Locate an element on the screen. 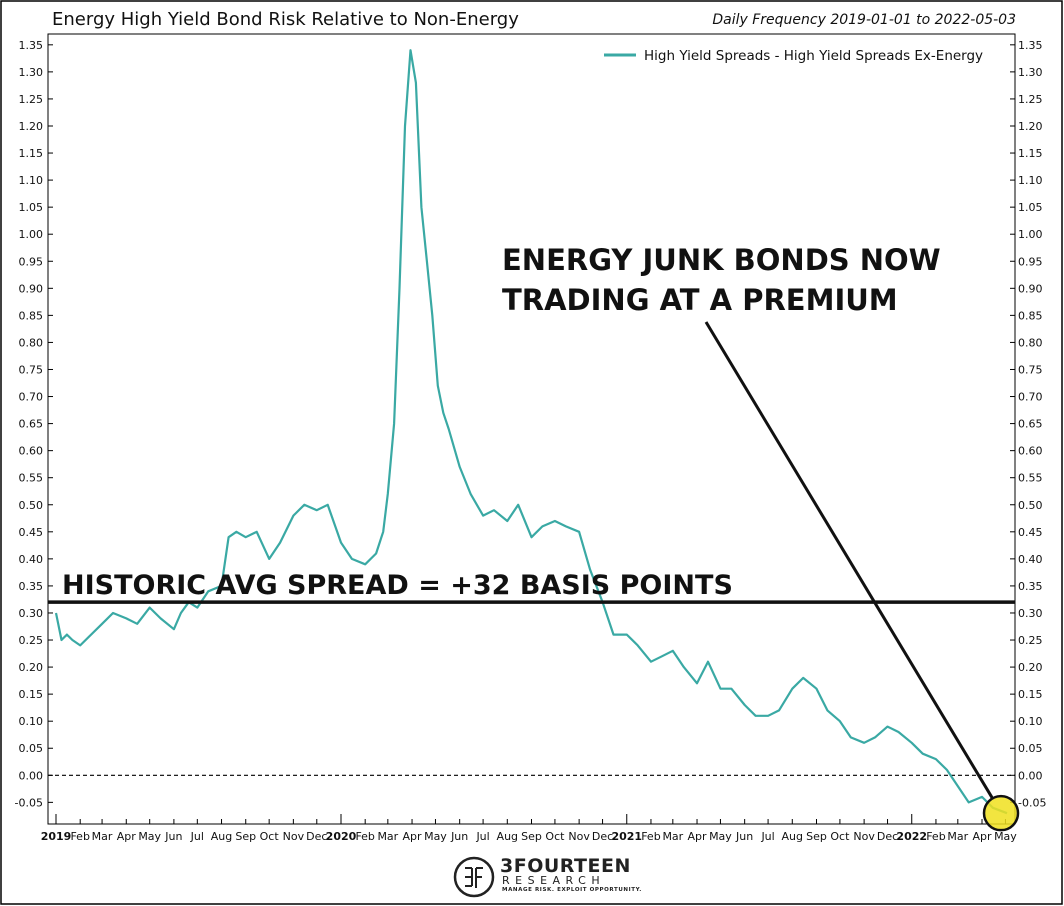 The height and width of the screenshot is (906, 1064). y-tick-label-right: 0.70 is located at coordinates (1030, 397).